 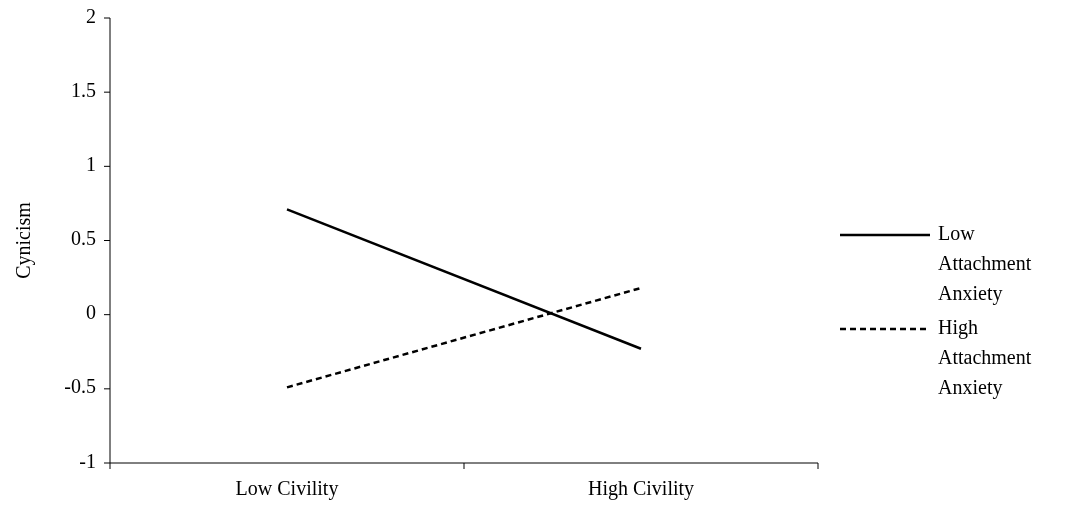 I want to click on y-tick-label: -0.5, so click(x=80, y=386).